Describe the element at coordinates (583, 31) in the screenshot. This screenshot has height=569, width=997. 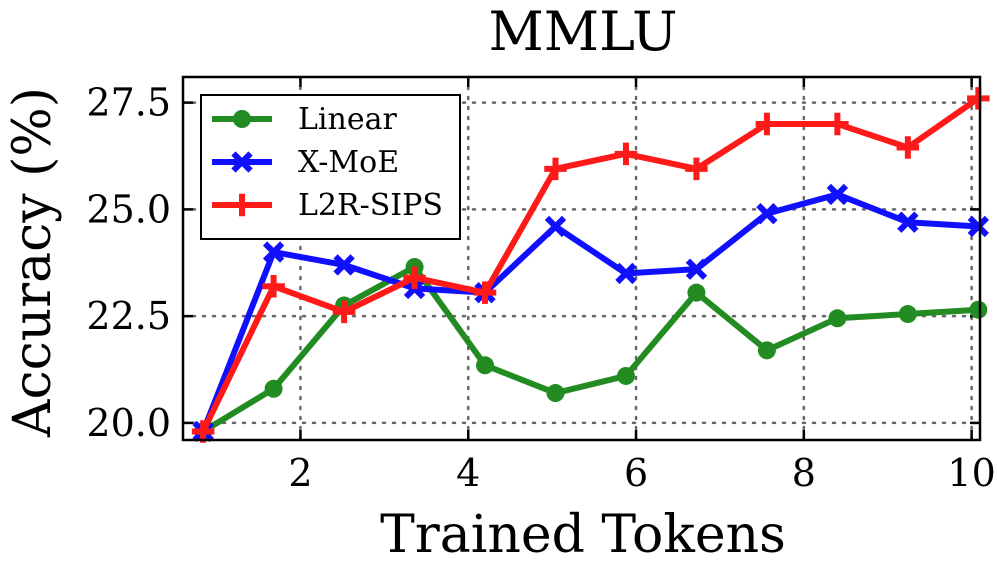
I see `chart-title: MMLU` at that location.